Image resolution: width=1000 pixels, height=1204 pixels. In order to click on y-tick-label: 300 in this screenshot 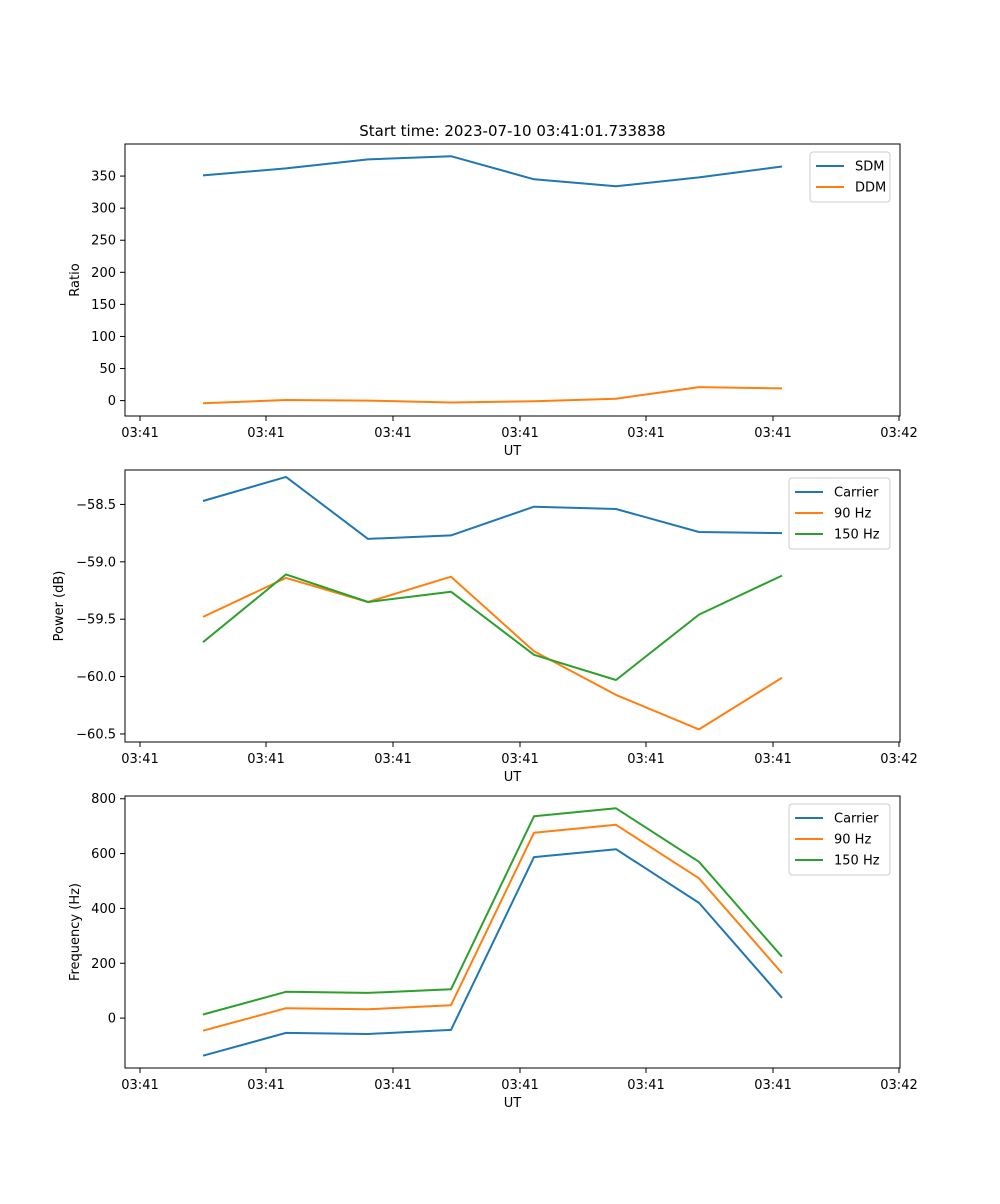, I will do `click(103, 209)`.